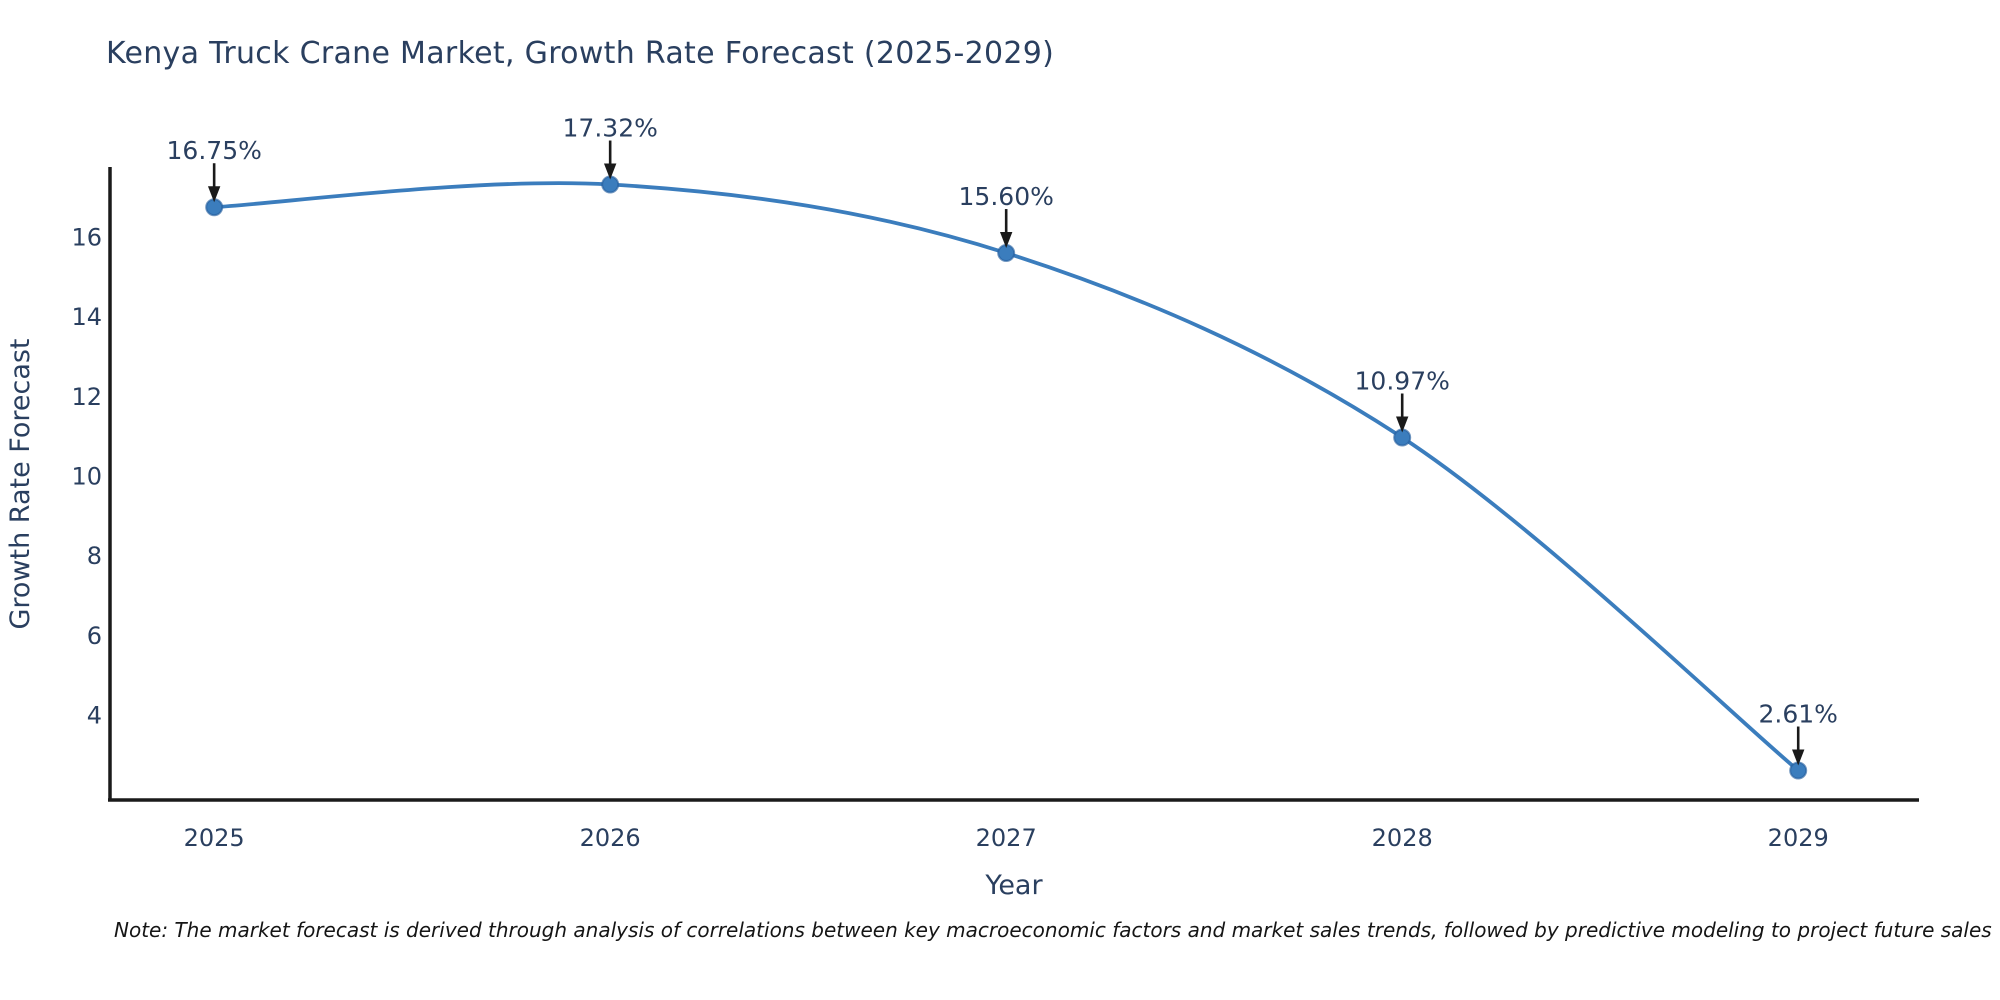 Image resolution: width=2000 pixels, height=1000 pixels. Describe the element at coordinates (610, 838) in the screenshot. I see `x-tick-label: 2026` at that location.